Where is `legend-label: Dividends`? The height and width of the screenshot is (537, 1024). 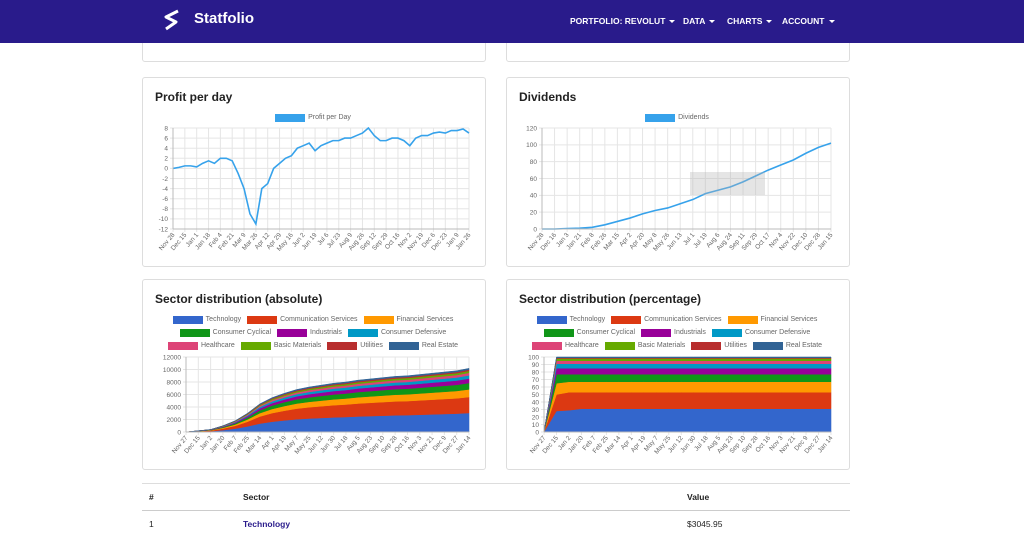 legend-label: Dividends is located at coordinates (693, 117).